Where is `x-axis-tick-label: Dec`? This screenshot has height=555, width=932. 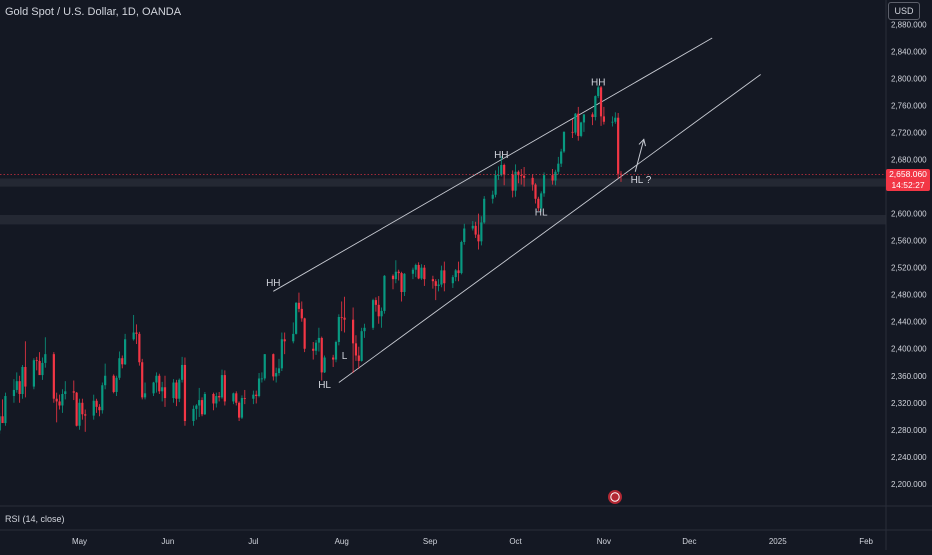
x-axis-tick-label: Dec is located at coordinates (689, 541).